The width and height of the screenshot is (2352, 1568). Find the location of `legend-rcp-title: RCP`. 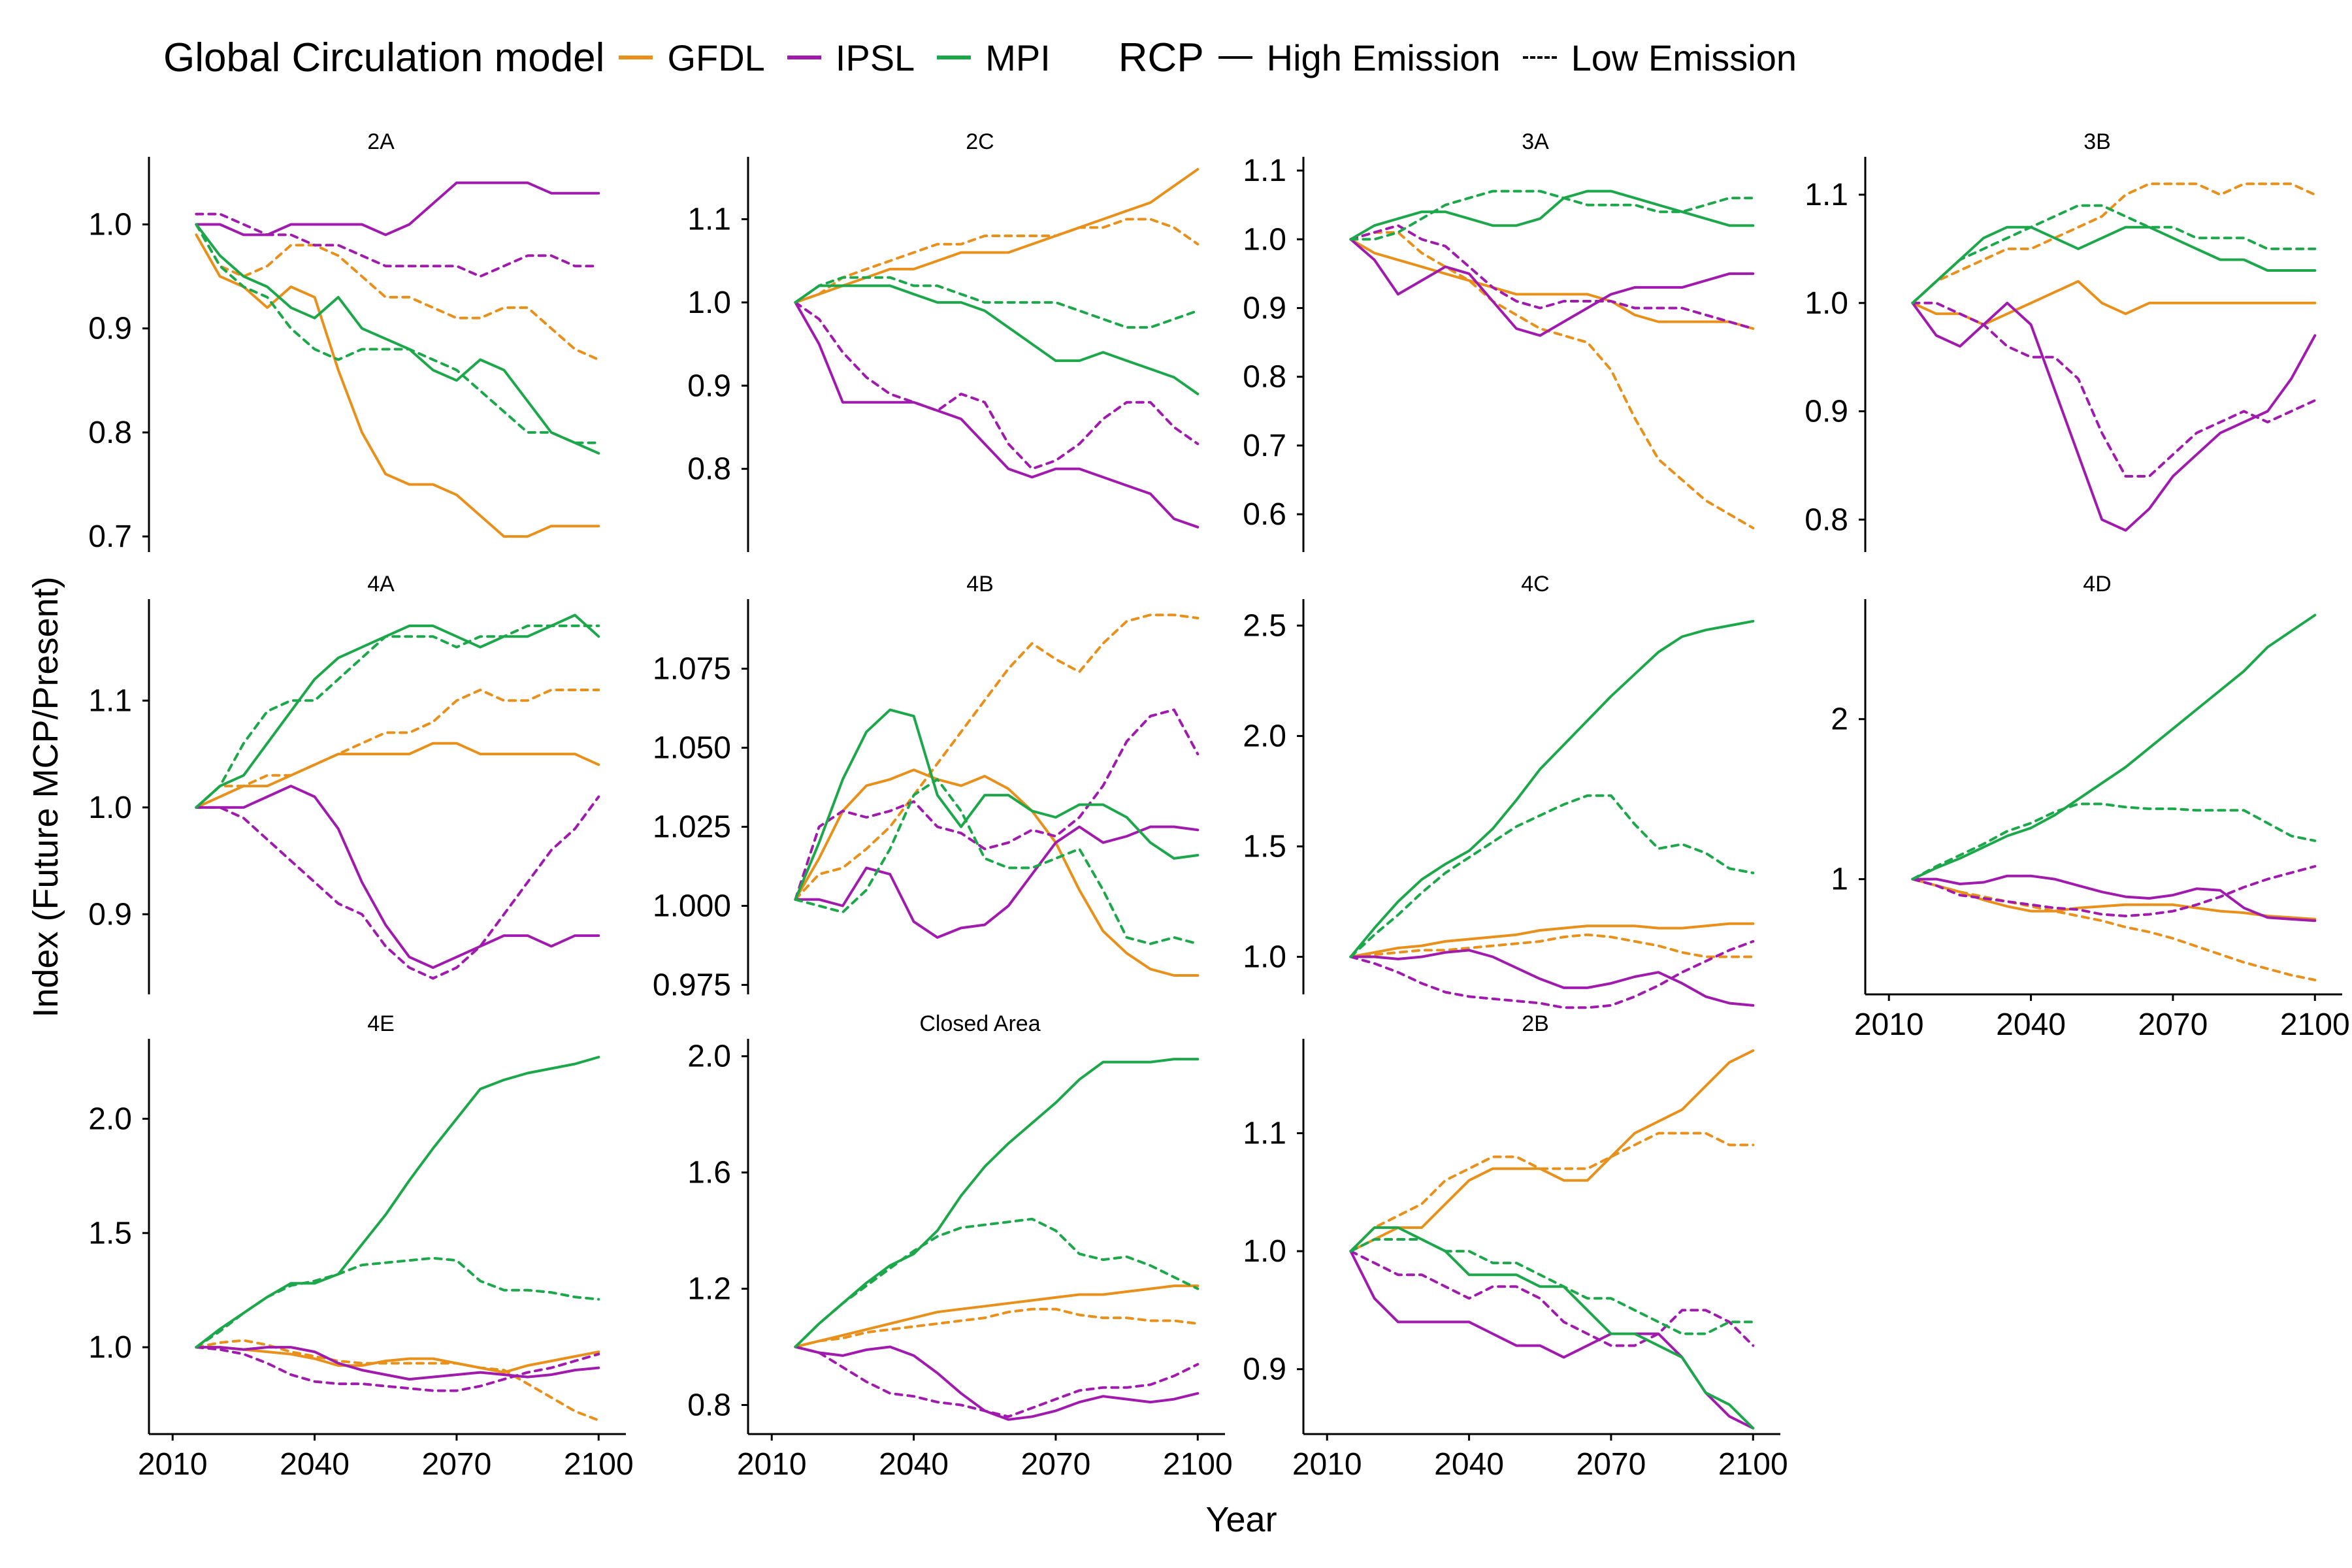

legend-rcp-title: RCP is located at coordinates (1161, 57).